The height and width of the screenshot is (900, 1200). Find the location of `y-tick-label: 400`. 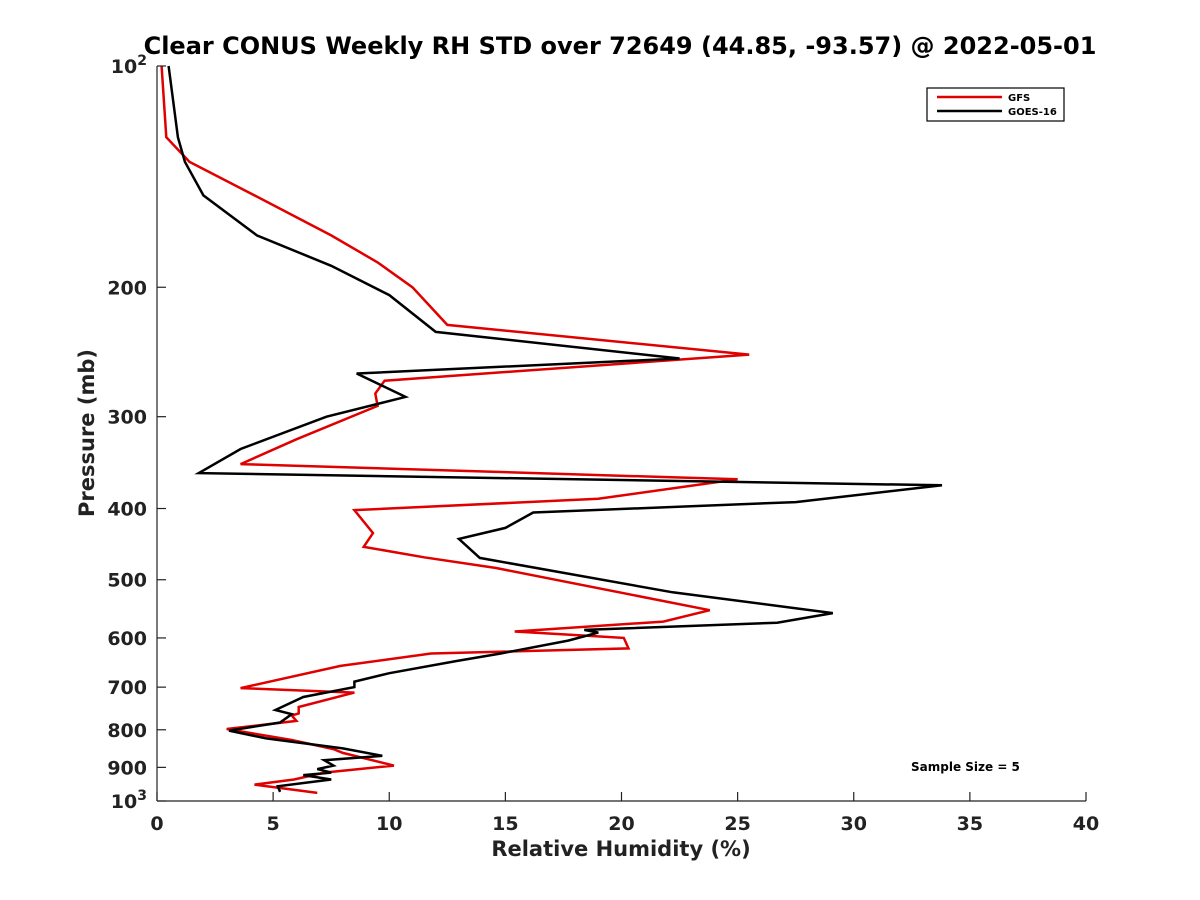

y-tick-label: 400 is located at coordinates (127, 510).